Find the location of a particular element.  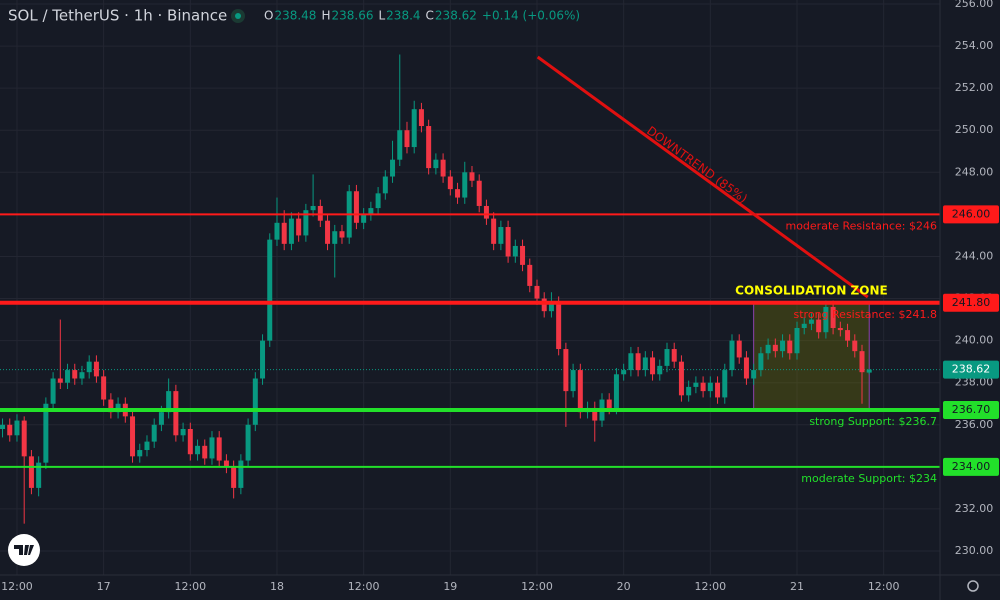

settings-icon is located at coordinates (973, 586).